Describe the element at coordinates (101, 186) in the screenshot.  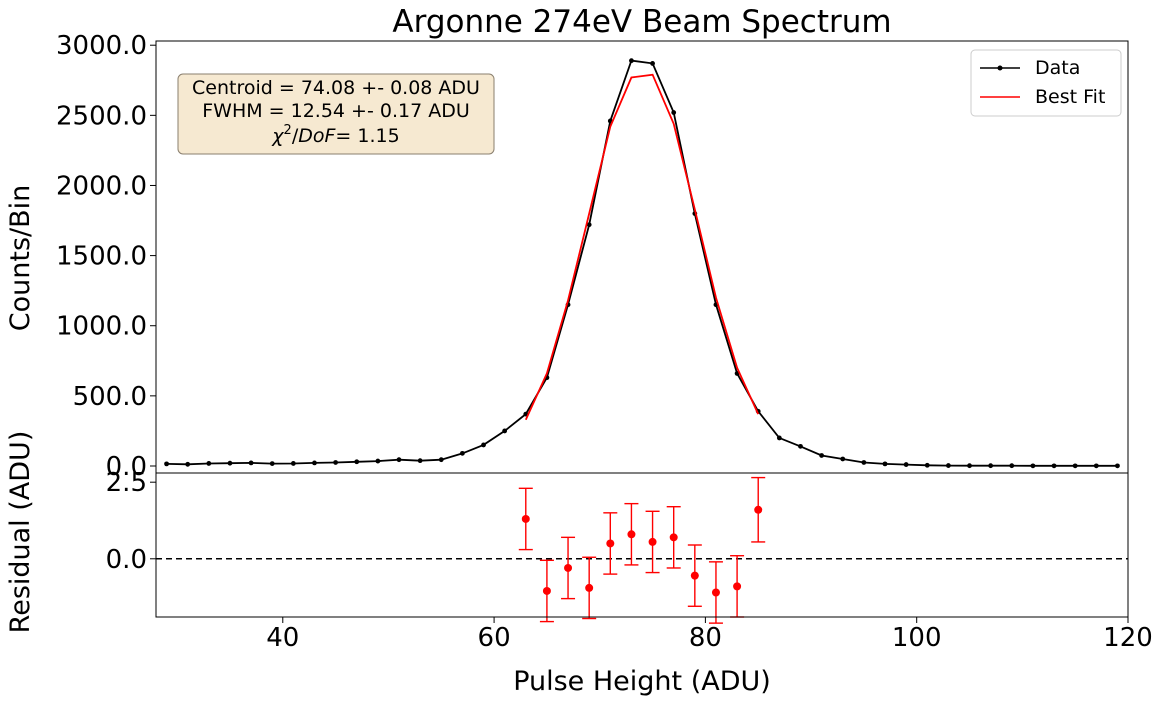
I see `y-tick-label: 2000.0` at that location.